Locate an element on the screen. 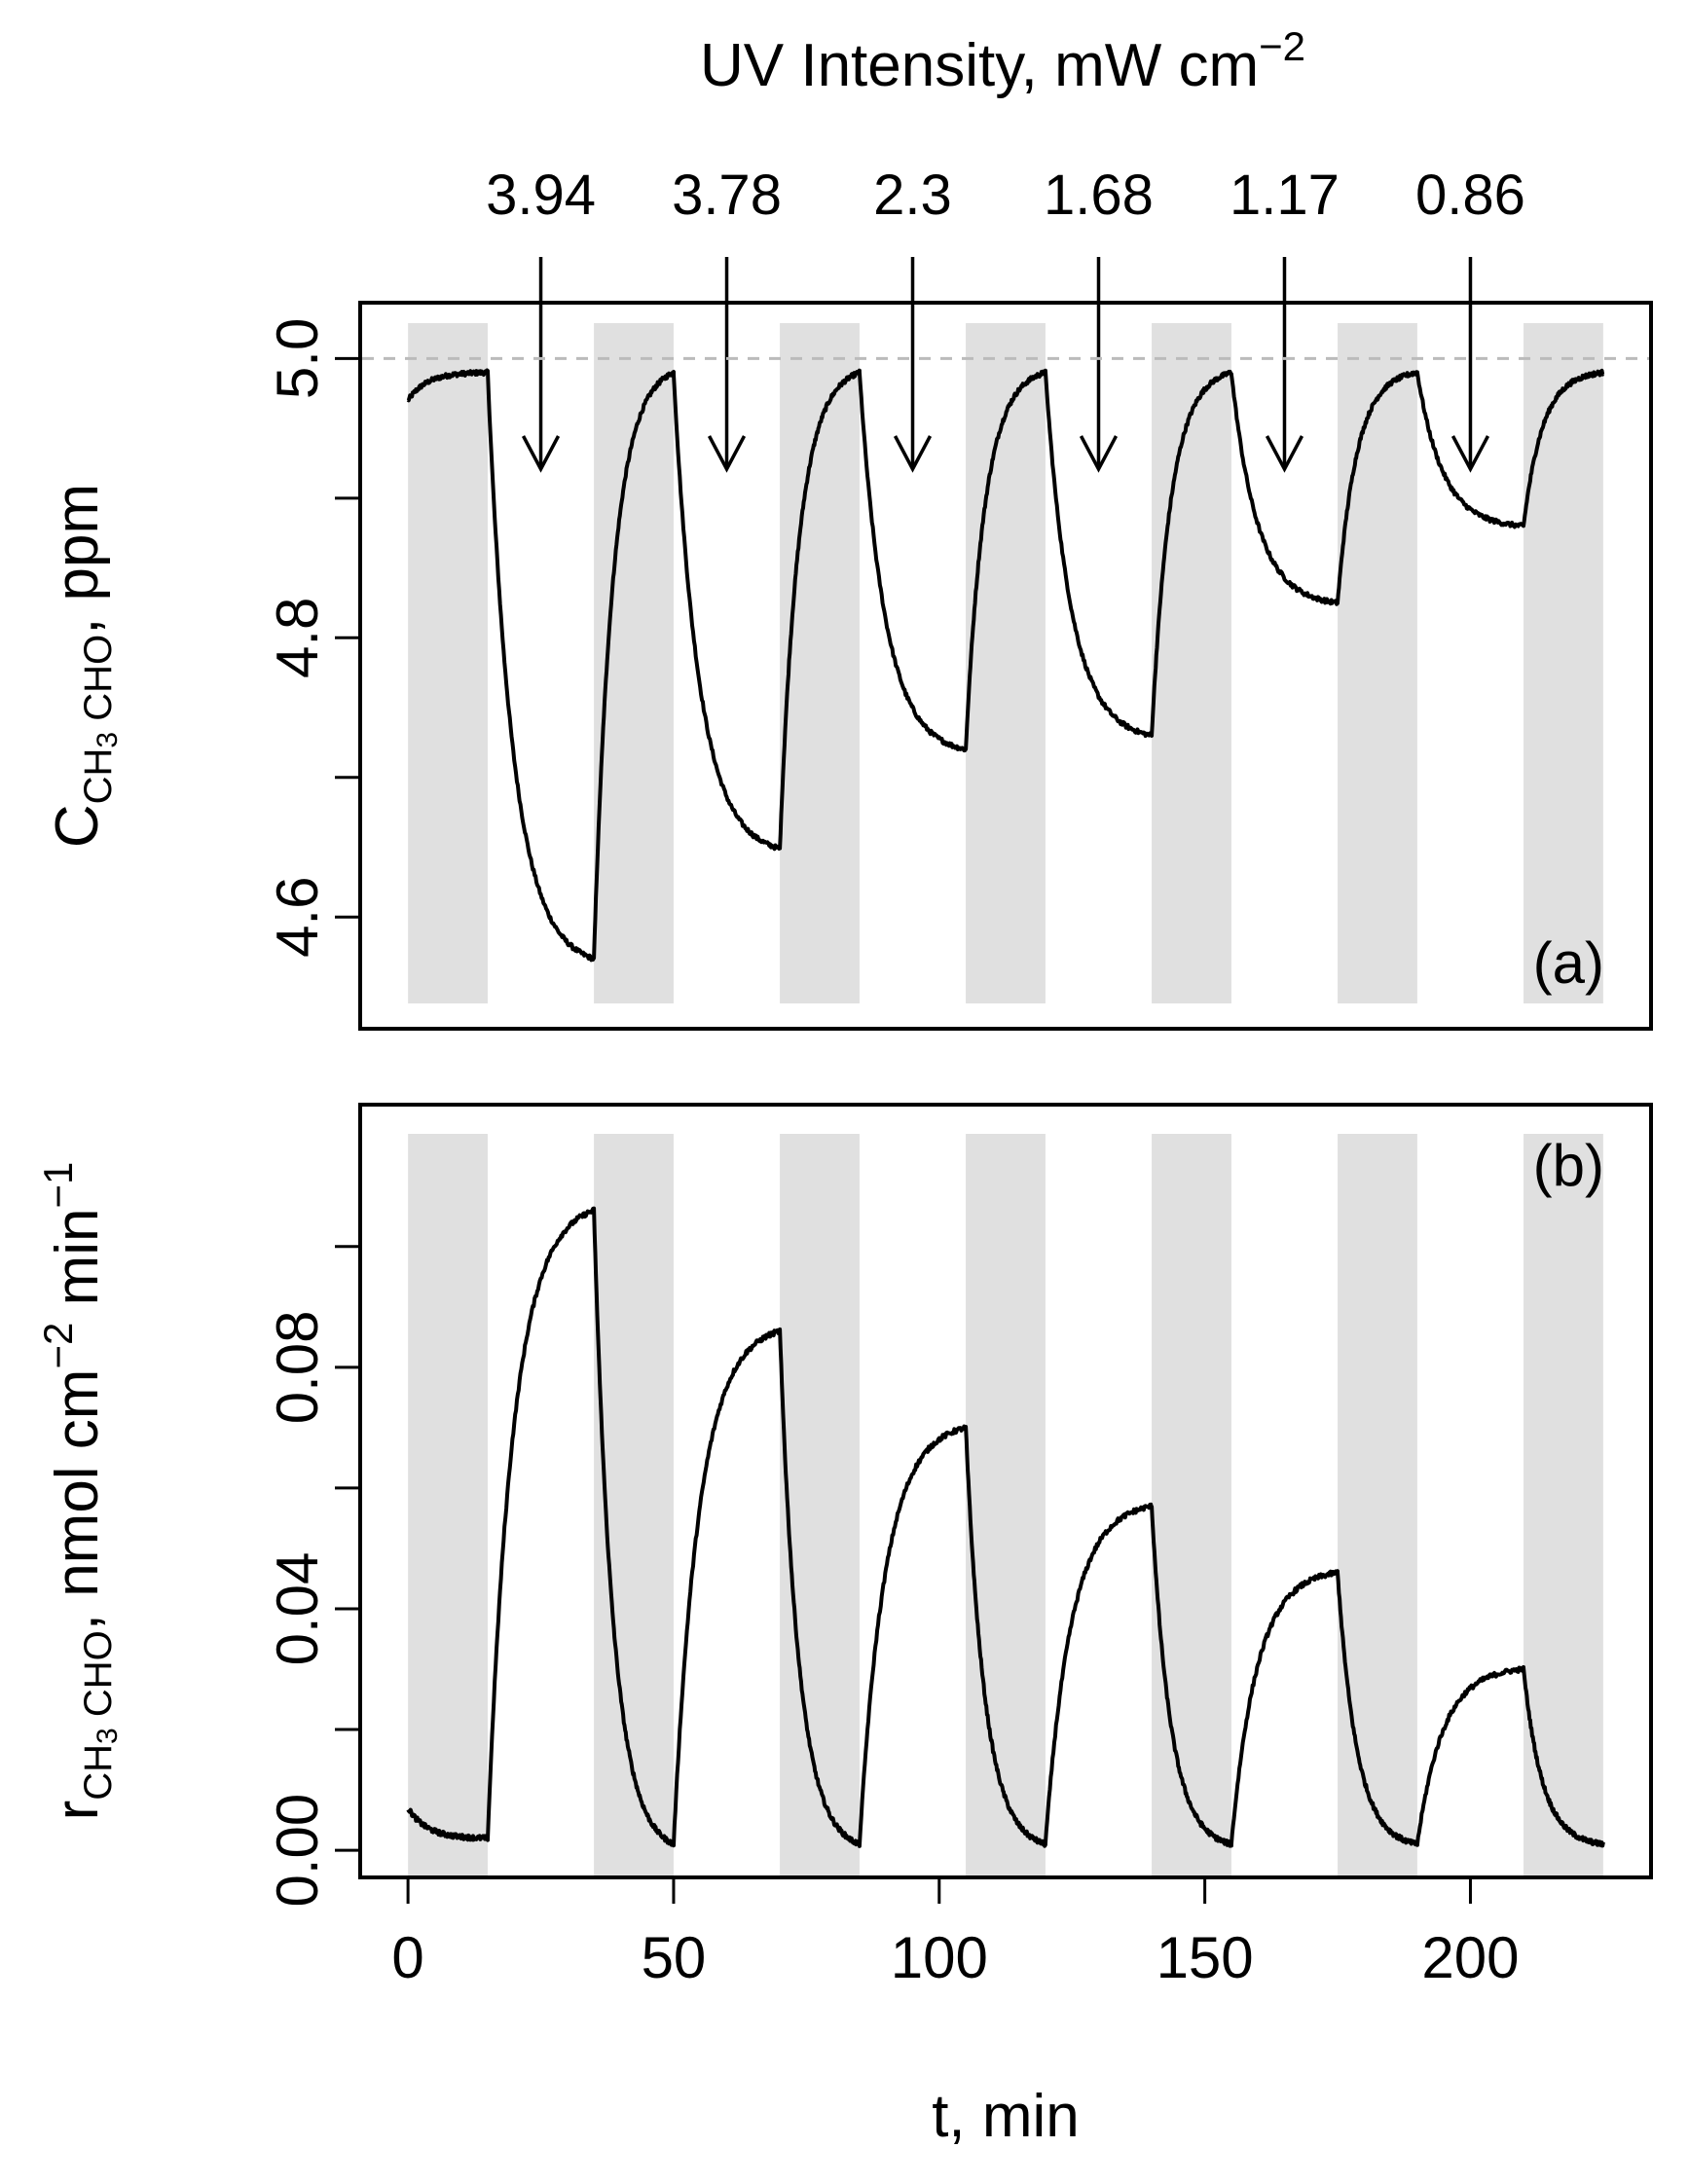 The image size is (1689, 2184). uv-intensity-label-5: 1.17 is located at coordinates (1285, 195).